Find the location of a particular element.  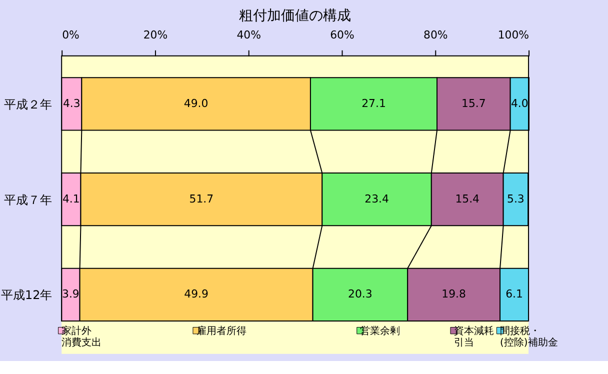

data-label: 4.1 is located at coordinates (71, 199).